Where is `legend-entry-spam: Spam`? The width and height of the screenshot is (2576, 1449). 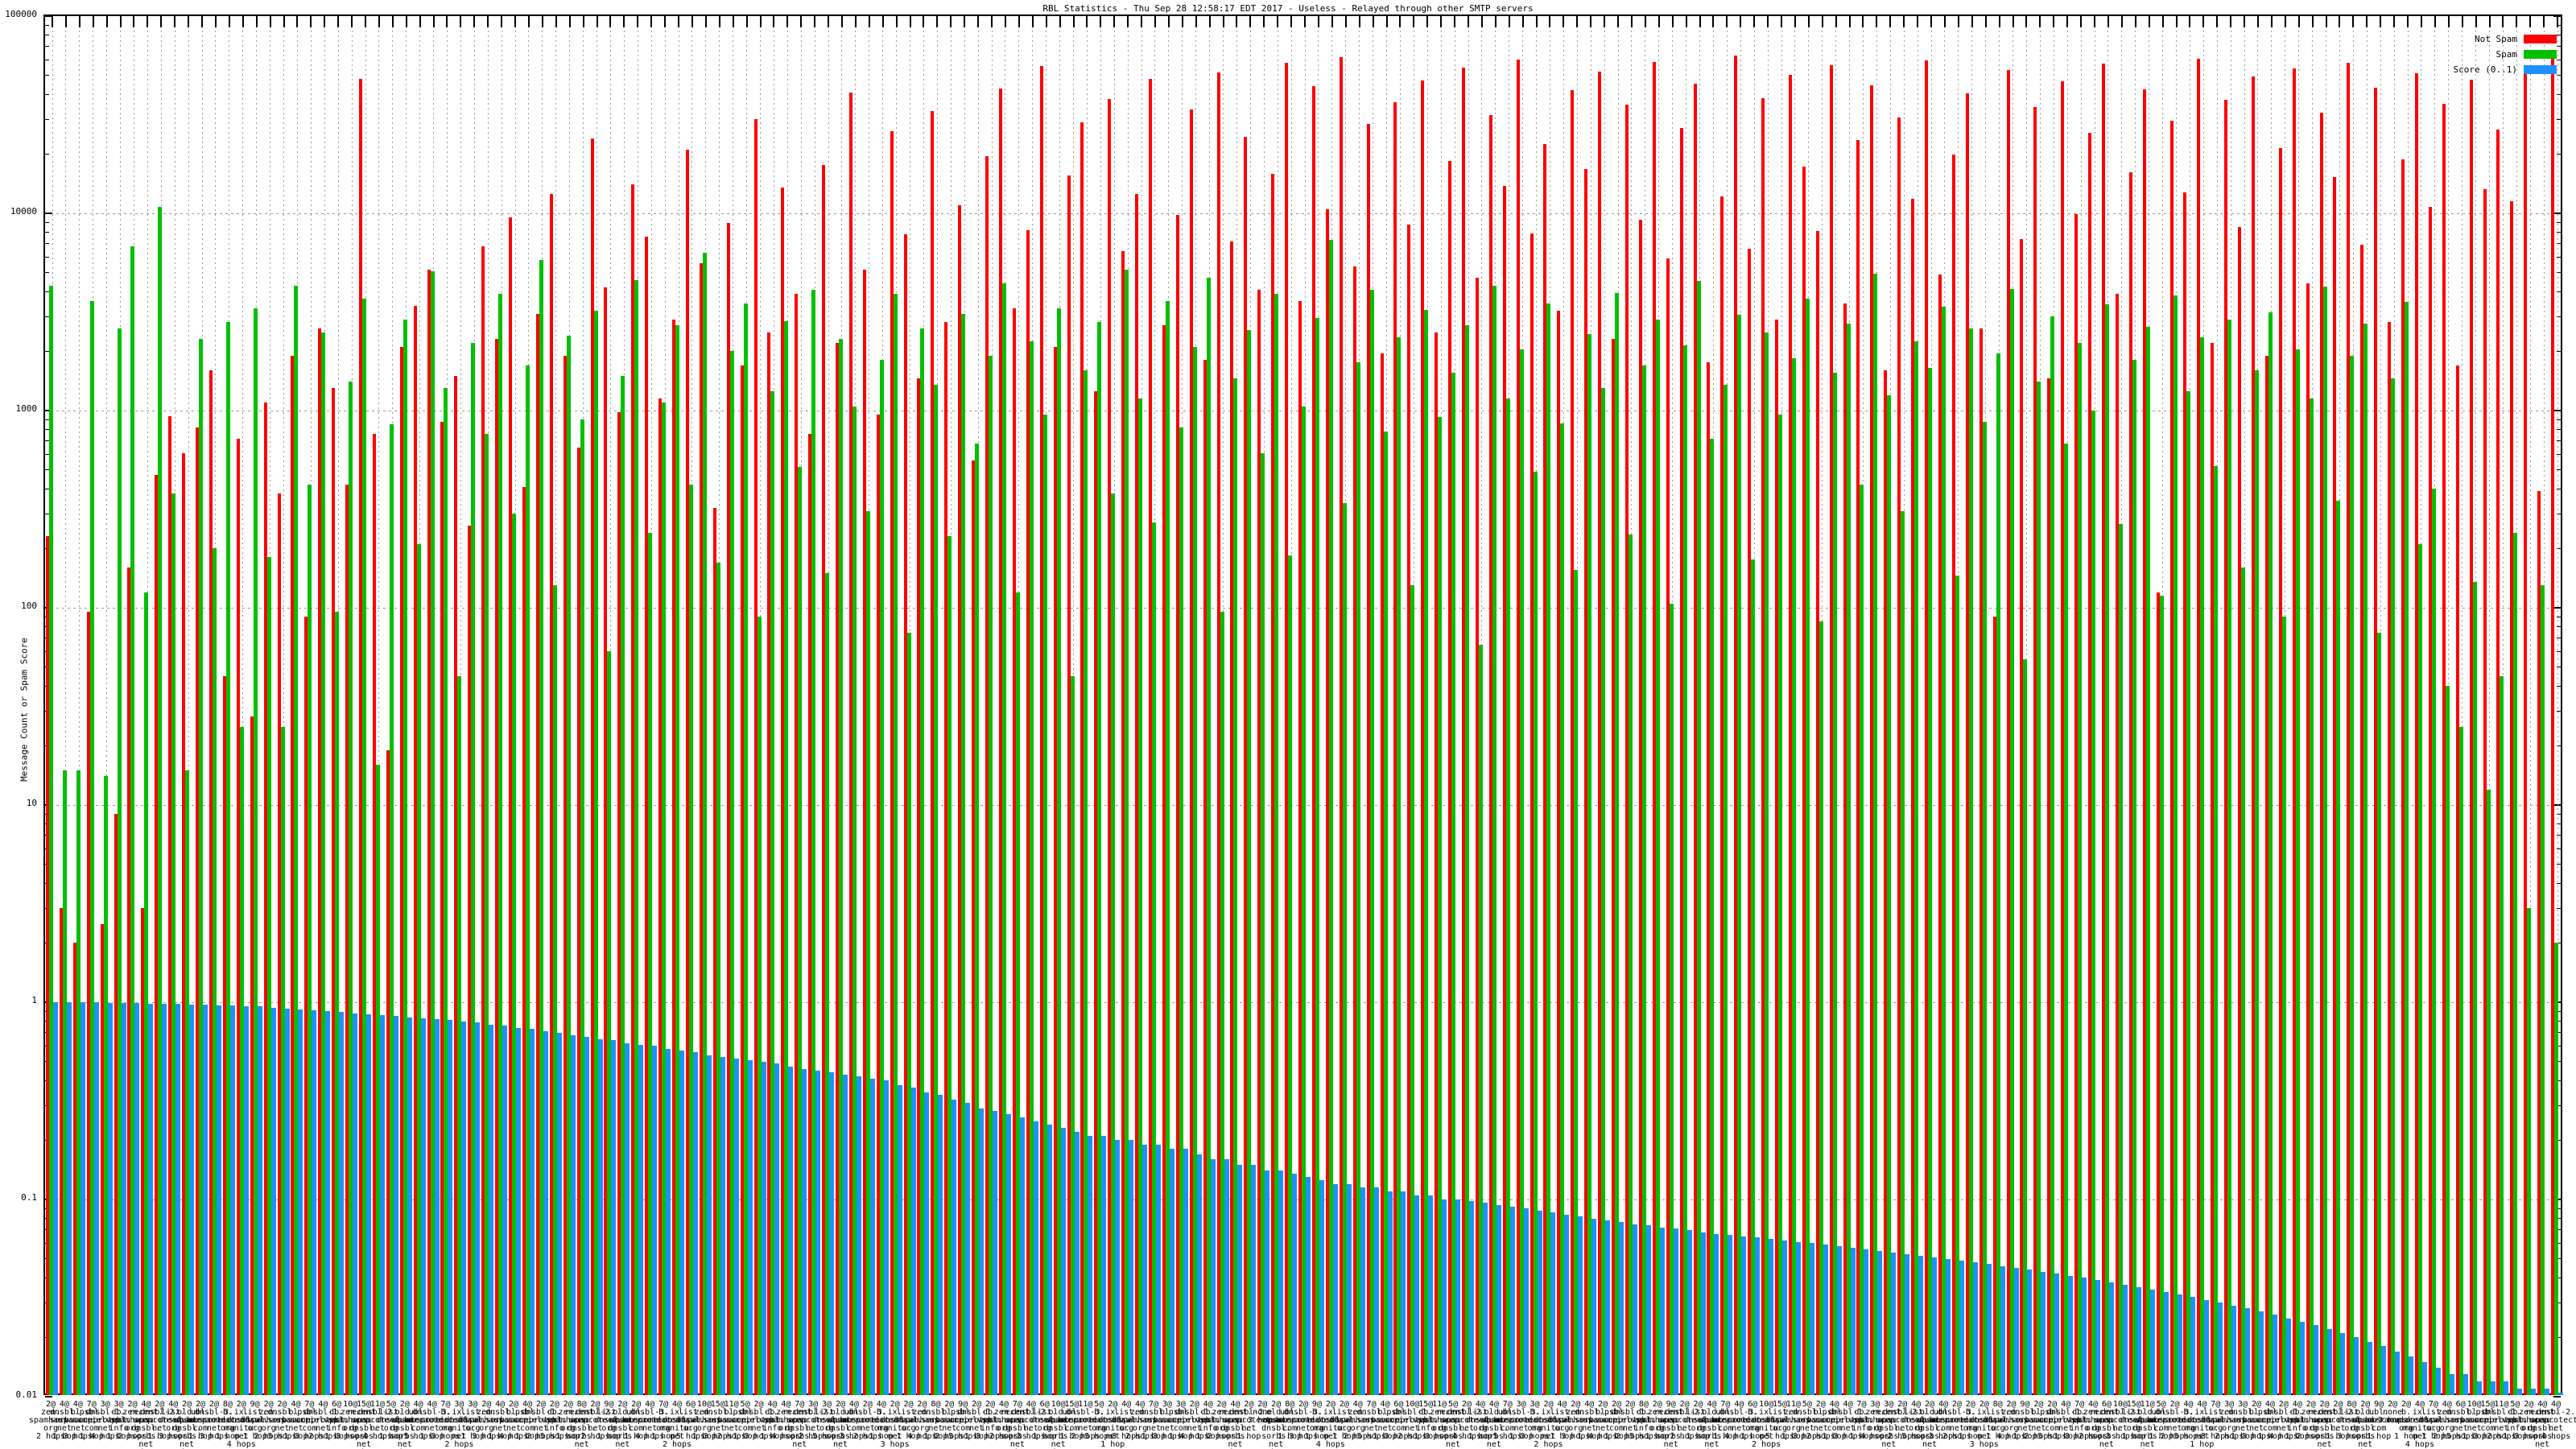 legend-entry-spam: Spam is located at coordinates (2526, 54).